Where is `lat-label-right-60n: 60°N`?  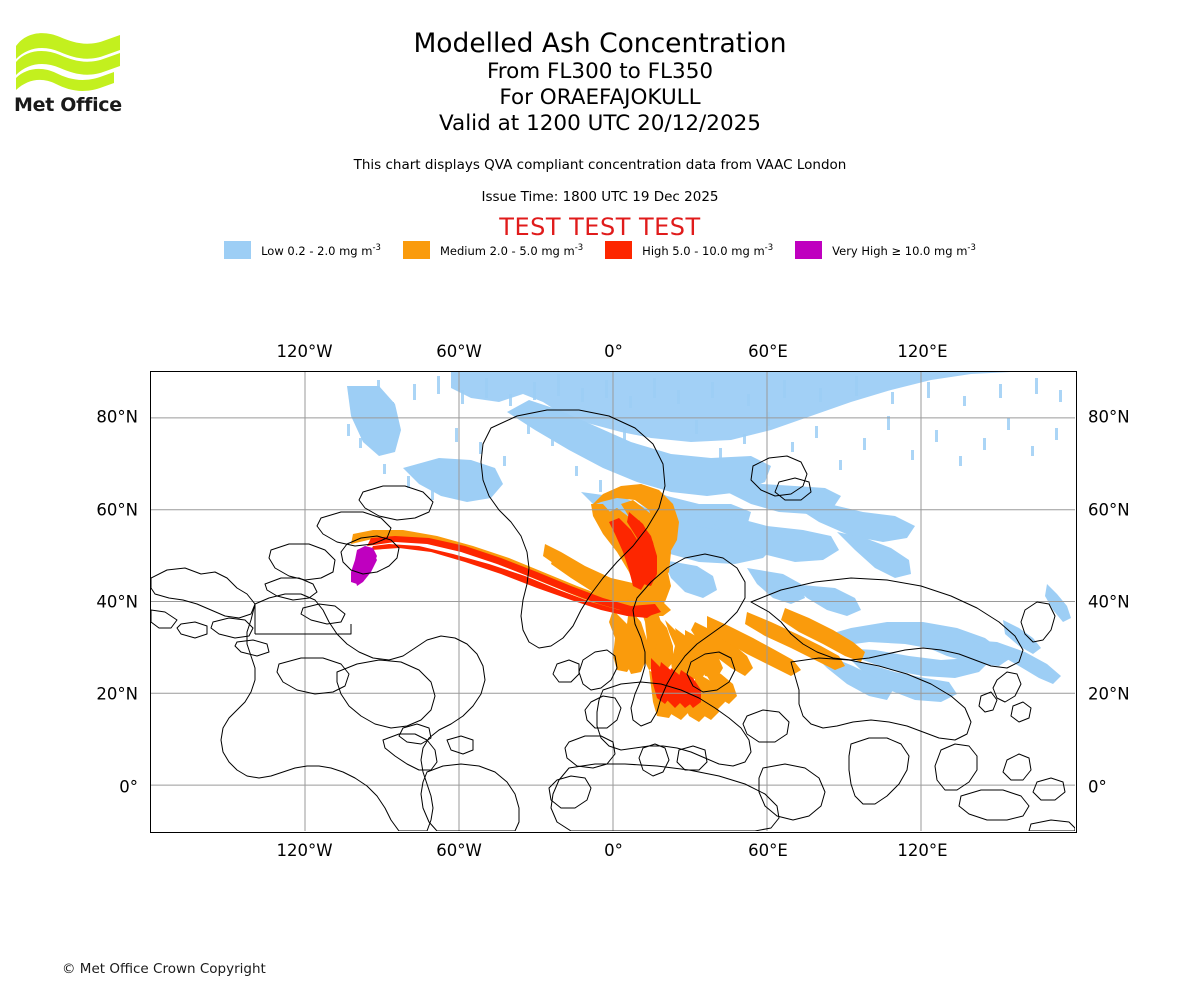 lat-label-right-60n: 60°N is located at coordinates (1109, 510).